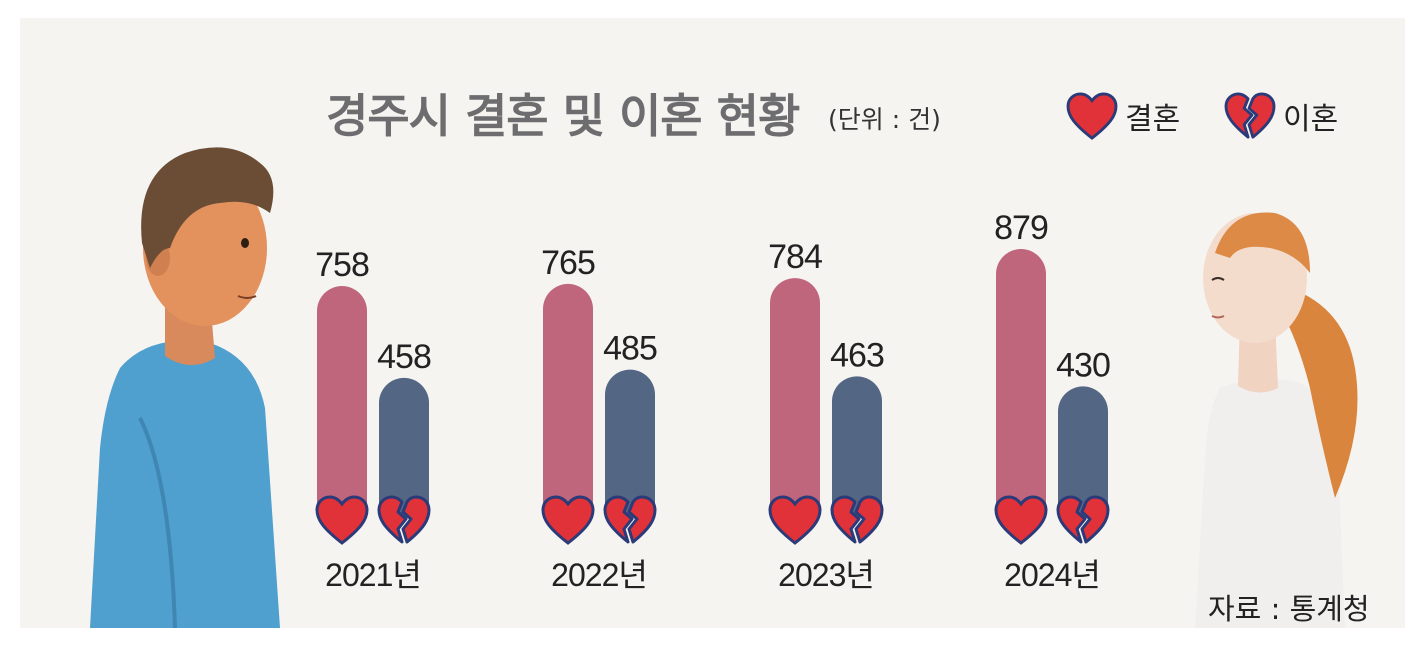 Image resolution: width=1423 pixels, height=646 pixels. Describe the element at coordinates (1122, 116) in the screenshot. I see `legend-item-marriage: 결혼` at that location.